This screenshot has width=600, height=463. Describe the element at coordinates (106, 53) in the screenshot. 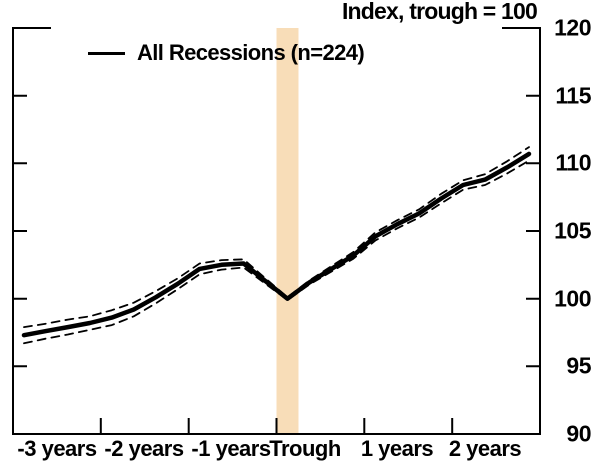

I see `legend-line-swatch` at that location.